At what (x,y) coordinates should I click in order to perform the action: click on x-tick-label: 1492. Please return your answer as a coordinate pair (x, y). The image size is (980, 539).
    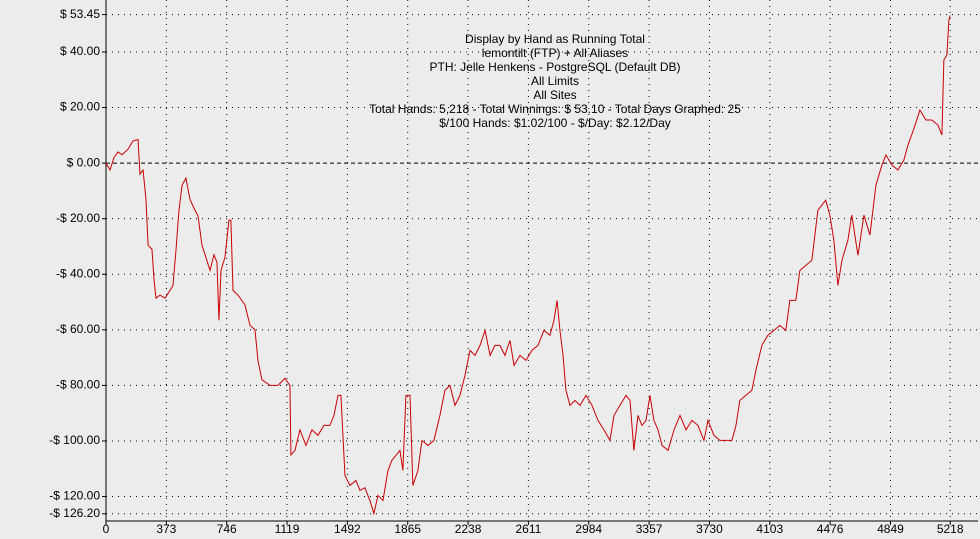
    Looking at the image, I should click on (347, 529).